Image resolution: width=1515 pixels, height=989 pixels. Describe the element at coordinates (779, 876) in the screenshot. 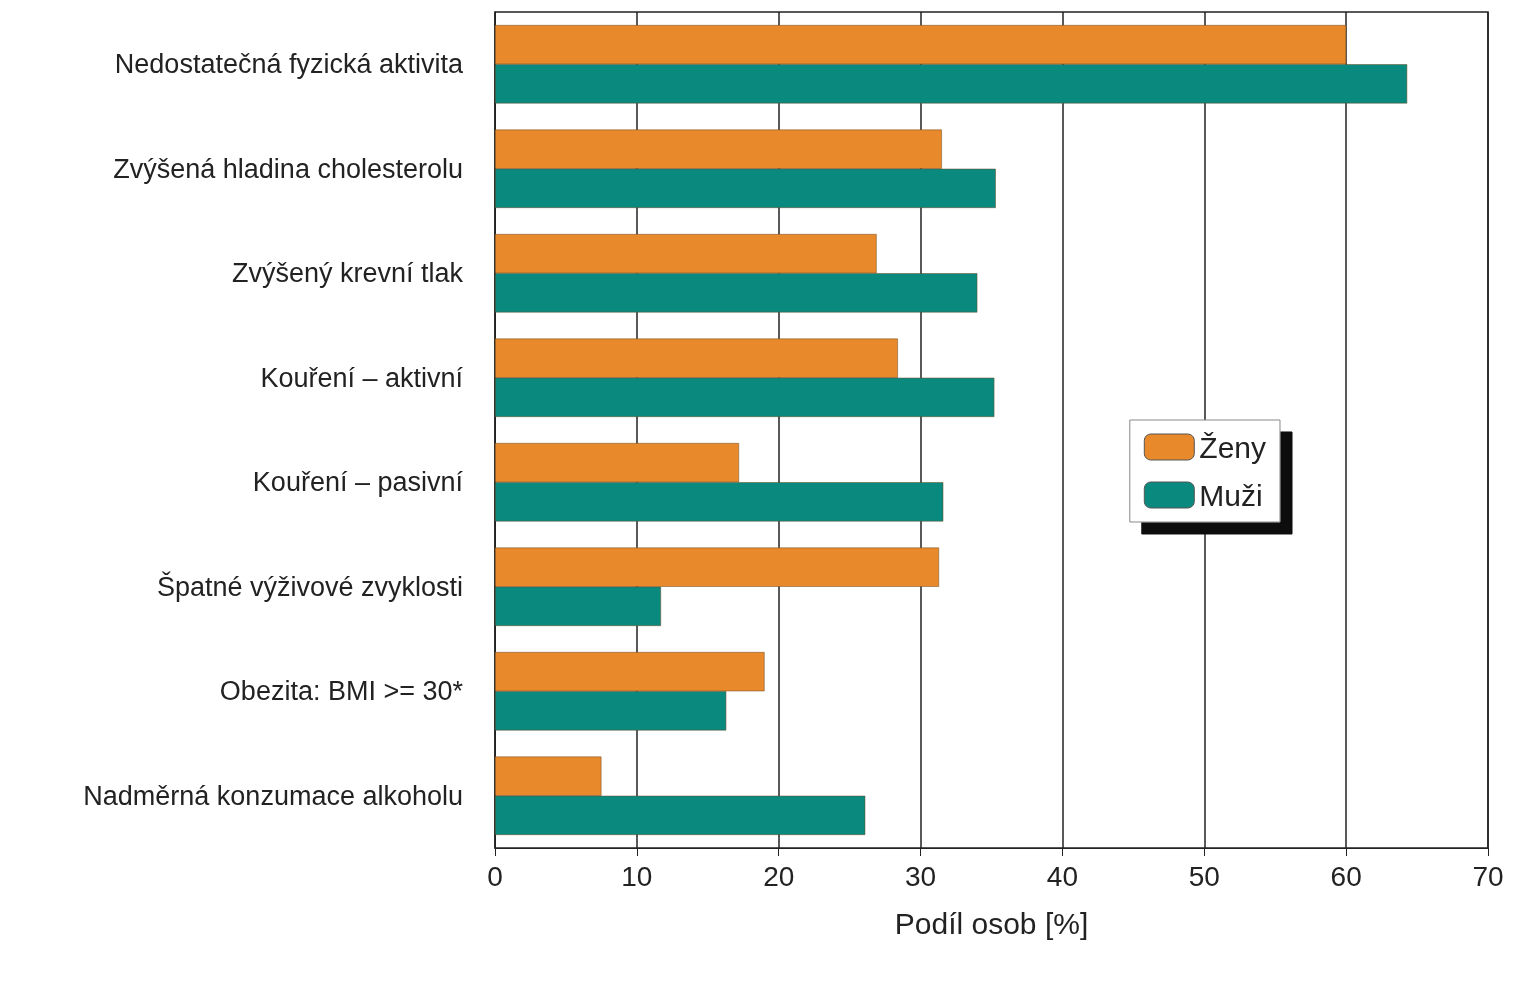

I see `x-tick-label: 20` at that location.